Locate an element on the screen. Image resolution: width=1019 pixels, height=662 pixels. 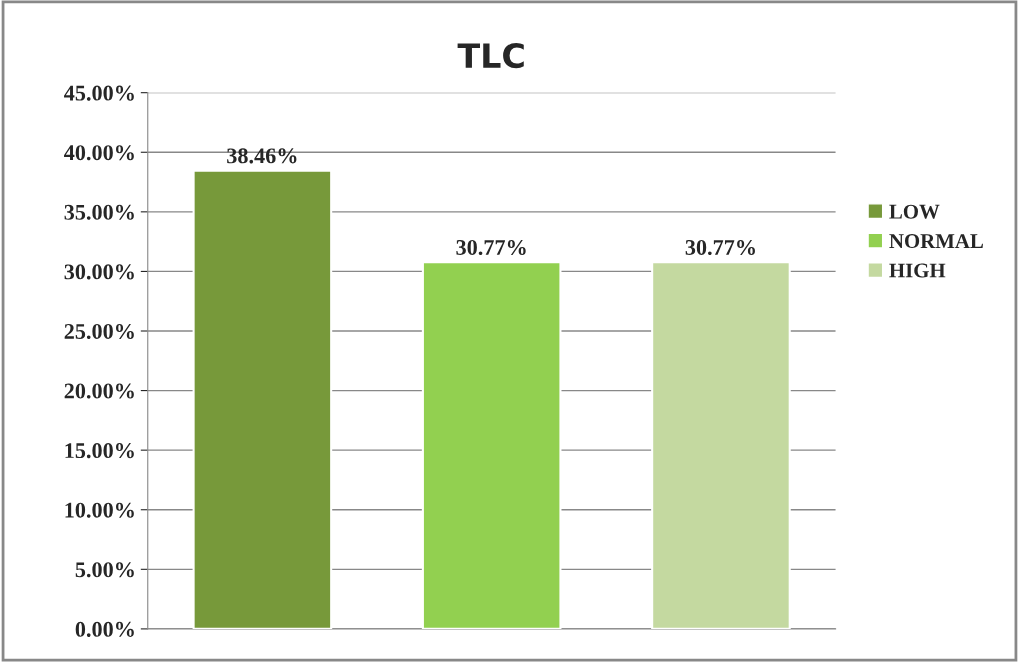
y-tick-label: 35.00% is located at coordinates (99, 212).